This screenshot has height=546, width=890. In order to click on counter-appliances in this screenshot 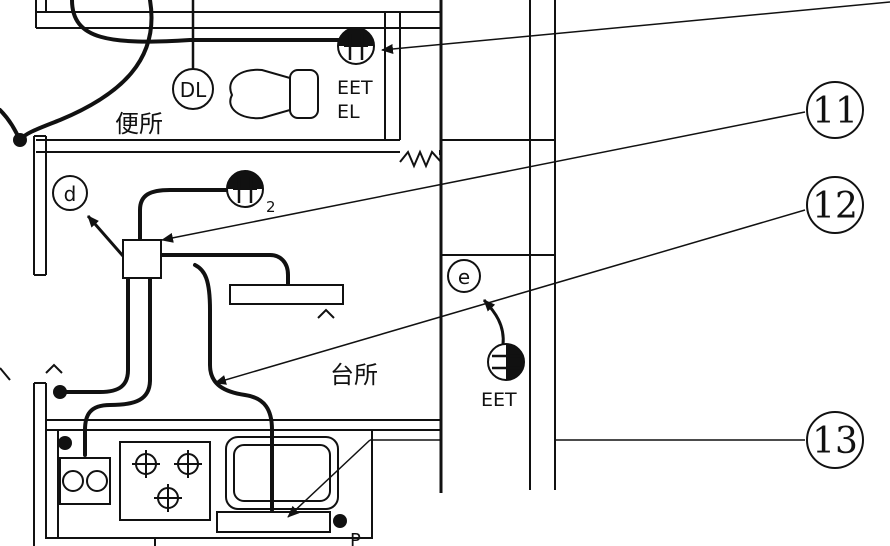, I will do `click(199, 484)`.